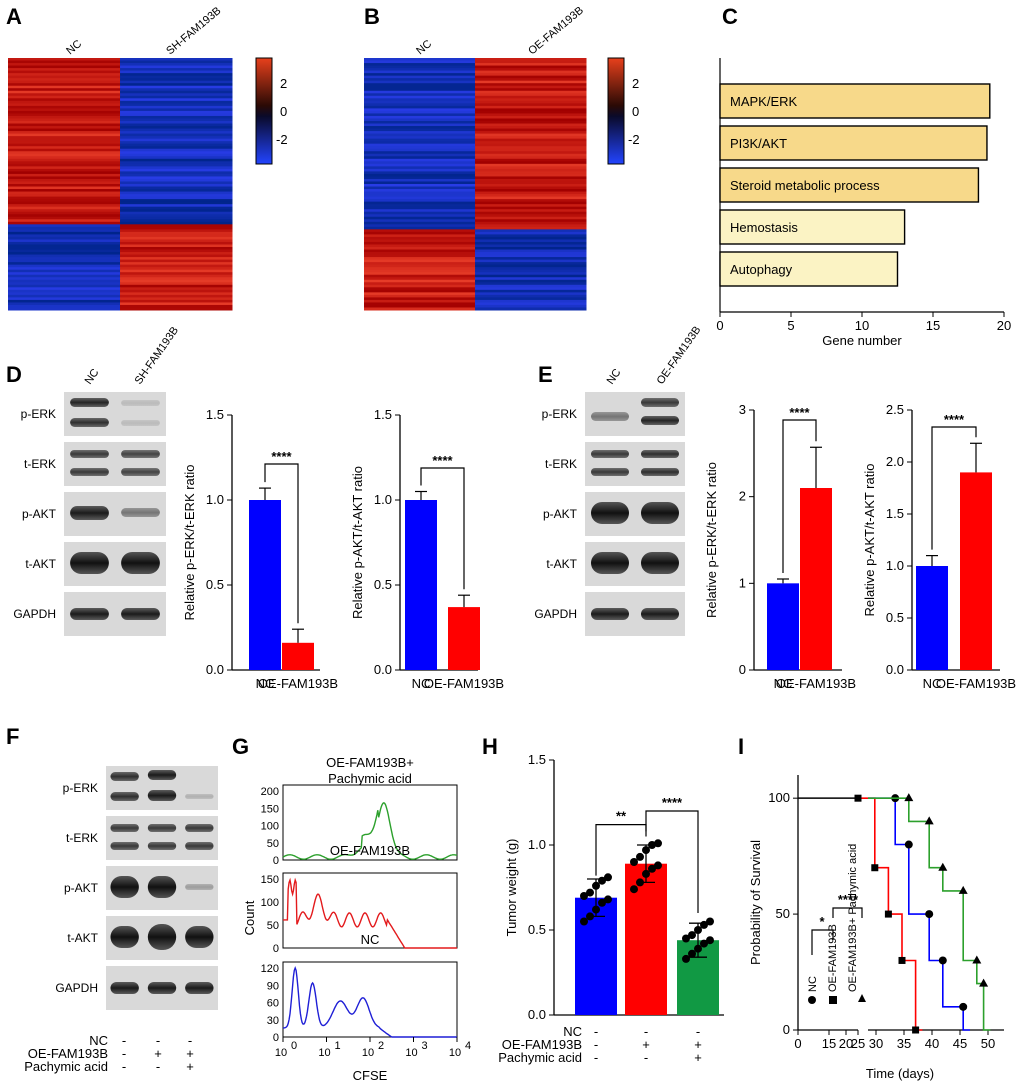 The height and width of the screenshot is (1087, 1020). I want to click on x-tick-exponent: 4, so click(468, 1046).